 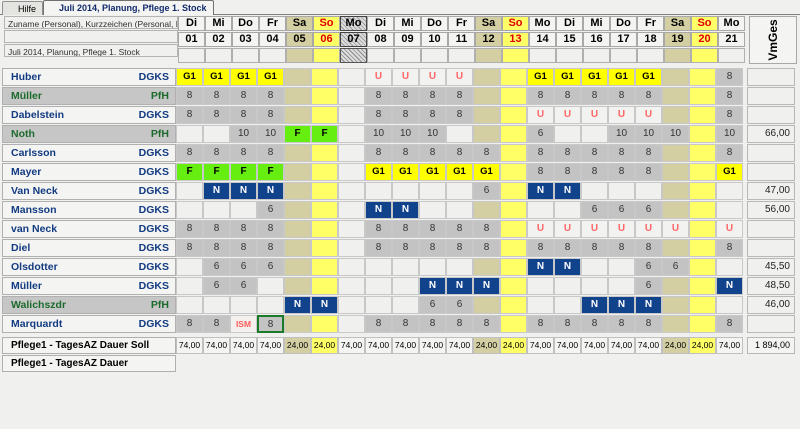 I want to click on day-header-num-11: 11, so click(x=461, y=39).